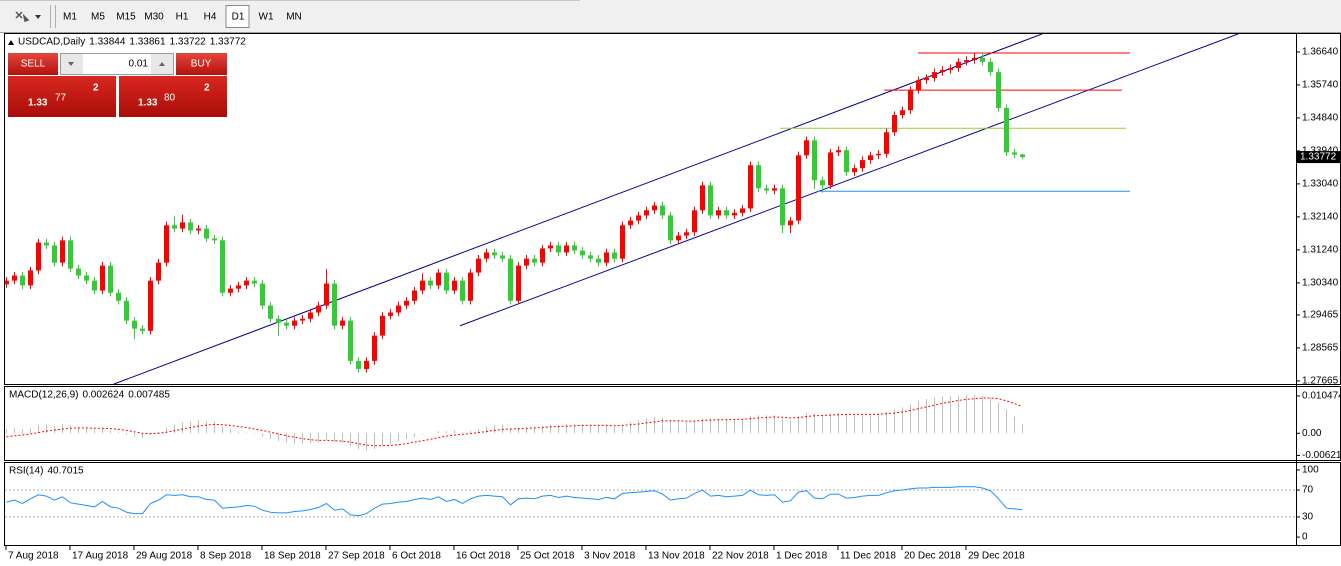  Describe the element at coordinates (1320, 315) in the screenshot. I see `y-tick-label: 1.29465` at that location.